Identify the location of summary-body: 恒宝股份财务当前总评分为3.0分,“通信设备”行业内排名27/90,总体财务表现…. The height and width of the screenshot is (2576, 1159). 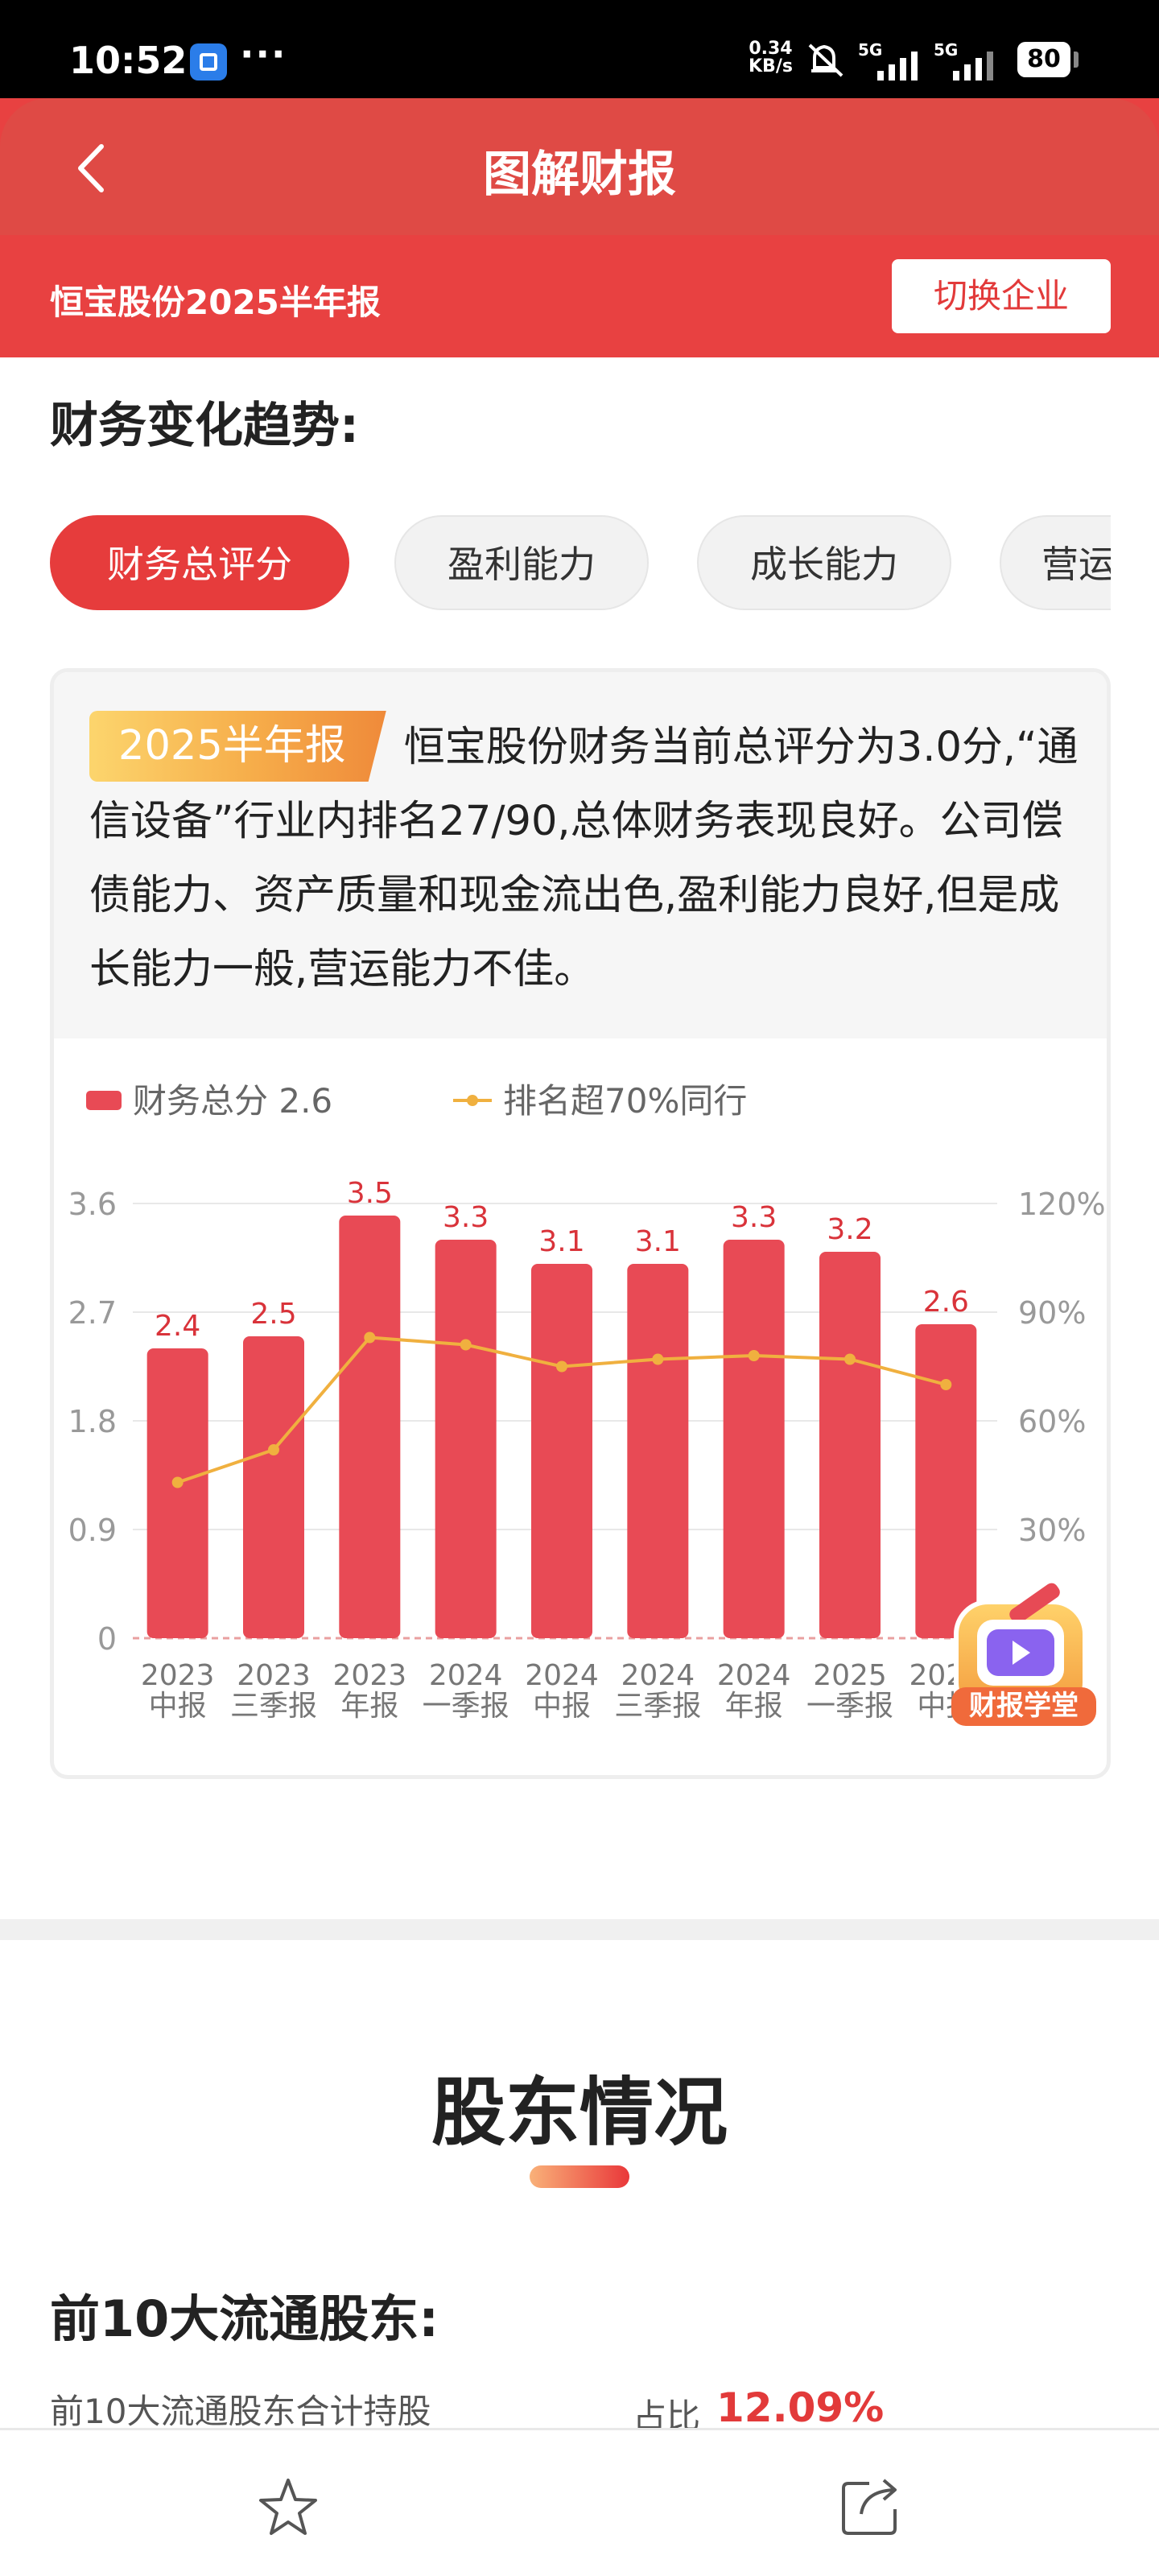
(584, 858).